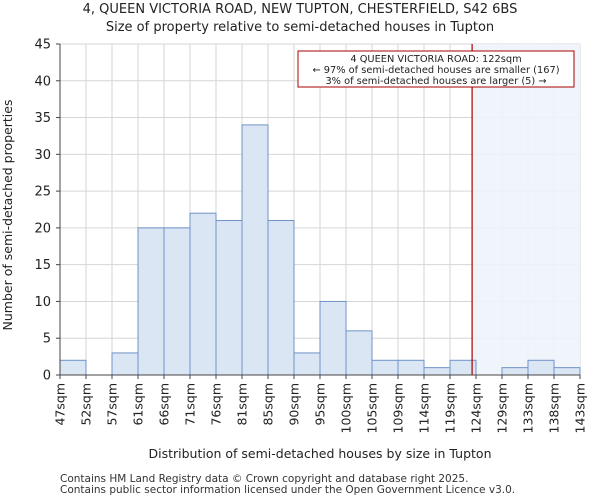 The height and width of the screenshot is (500, 600). I want to click on x-tick-label: 81sqm, so click(242, 404).